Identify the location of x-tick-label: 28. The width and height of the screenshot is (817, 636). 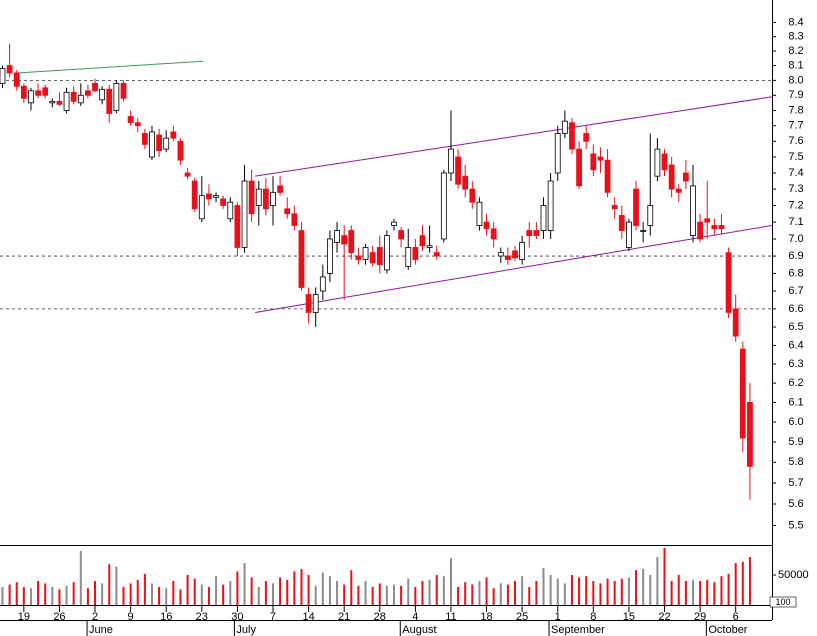
(380, 617).